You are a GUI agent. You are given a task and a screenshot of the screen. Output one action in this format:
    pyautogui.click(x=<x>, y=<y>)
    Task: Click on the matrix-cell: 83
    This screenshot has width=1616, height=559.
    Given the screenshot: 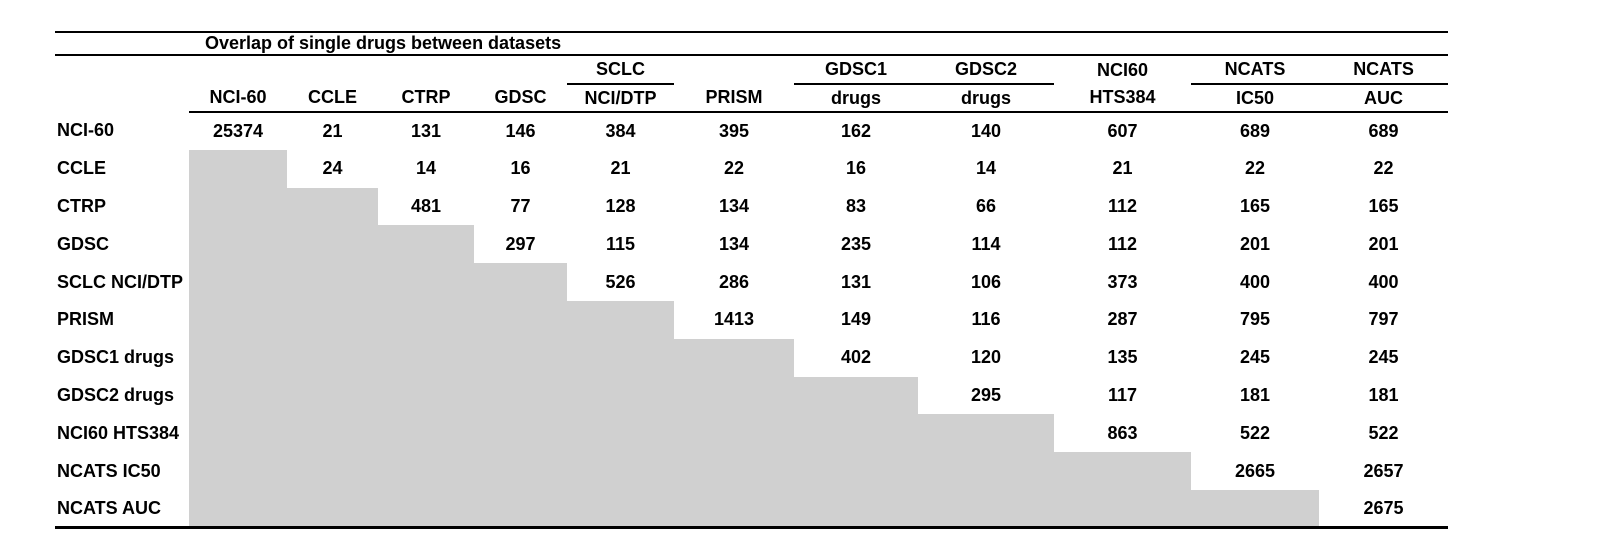 What is the action you would take?
    pyautogui.click(x=856, y=205)
    